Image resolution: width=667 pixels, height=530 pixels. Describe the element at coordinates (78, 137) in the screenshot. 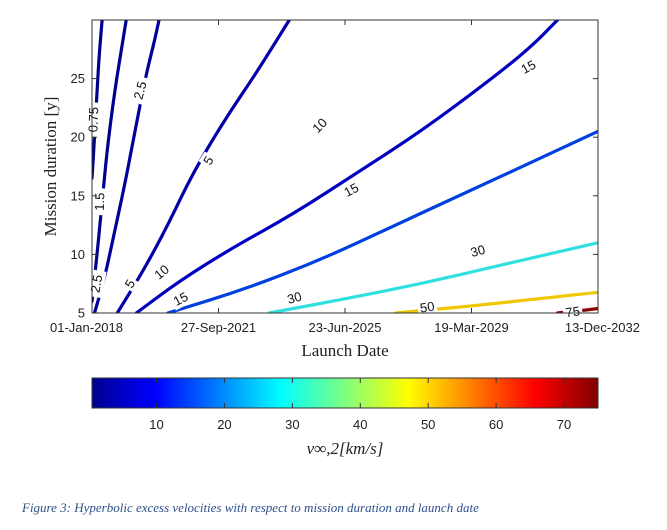

I see `y-tick-label: 20` at that location.